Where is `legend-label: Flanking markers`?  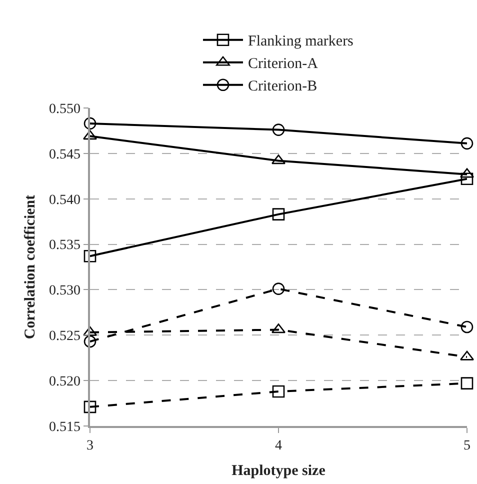 legend-label: Flanking markers is located at coordinates (301, 42).